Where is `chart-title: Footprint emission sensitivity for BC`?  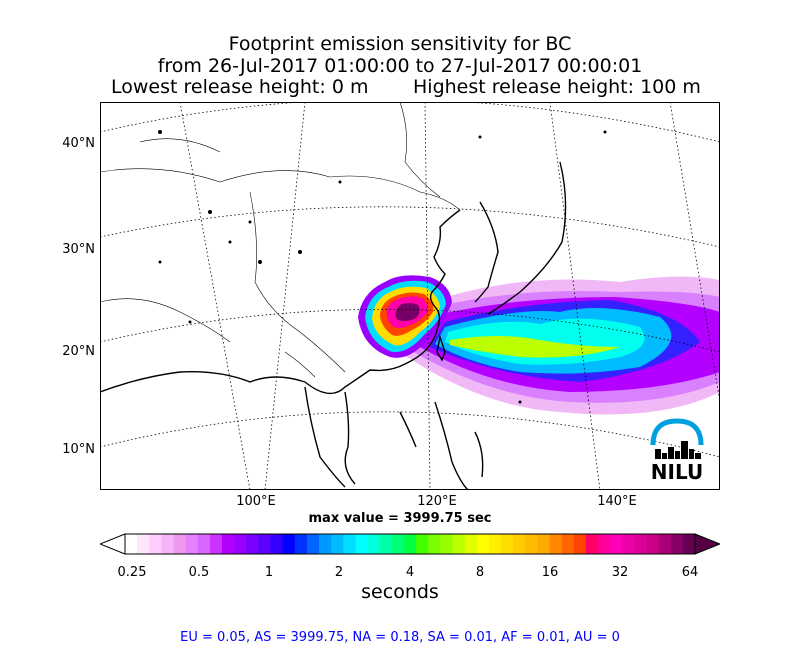 chart-title: Footprint emission sensitivity for BC is located at coordinates (400, 44).